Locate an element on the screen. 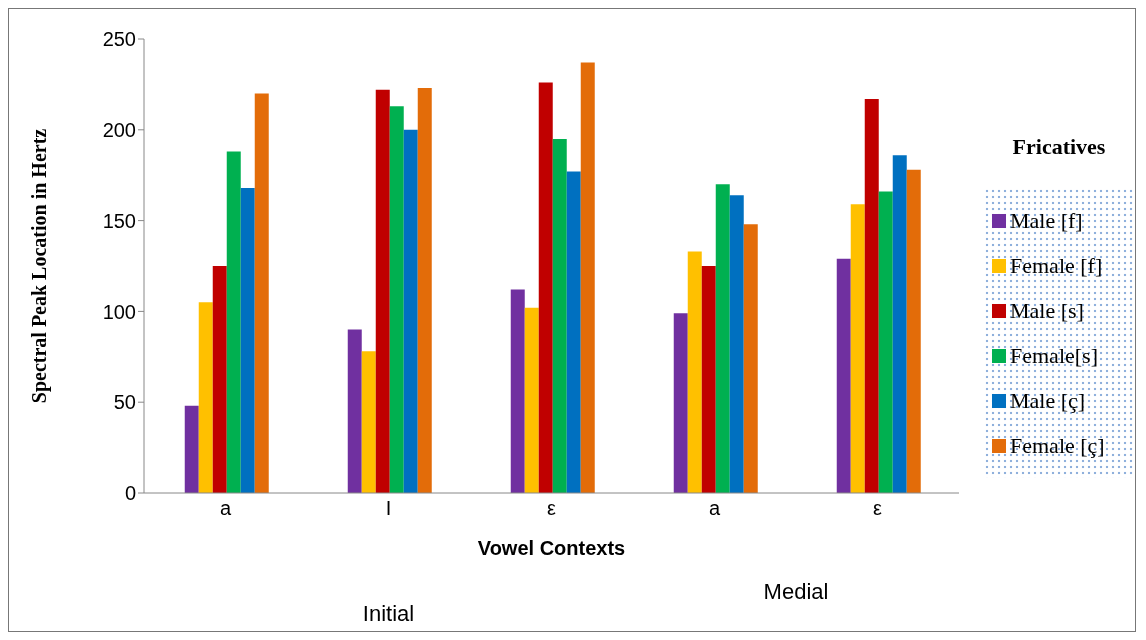 This screenshot has height=640, width=1146. y-tick-label: 50 is located at coordinates (124, 402).